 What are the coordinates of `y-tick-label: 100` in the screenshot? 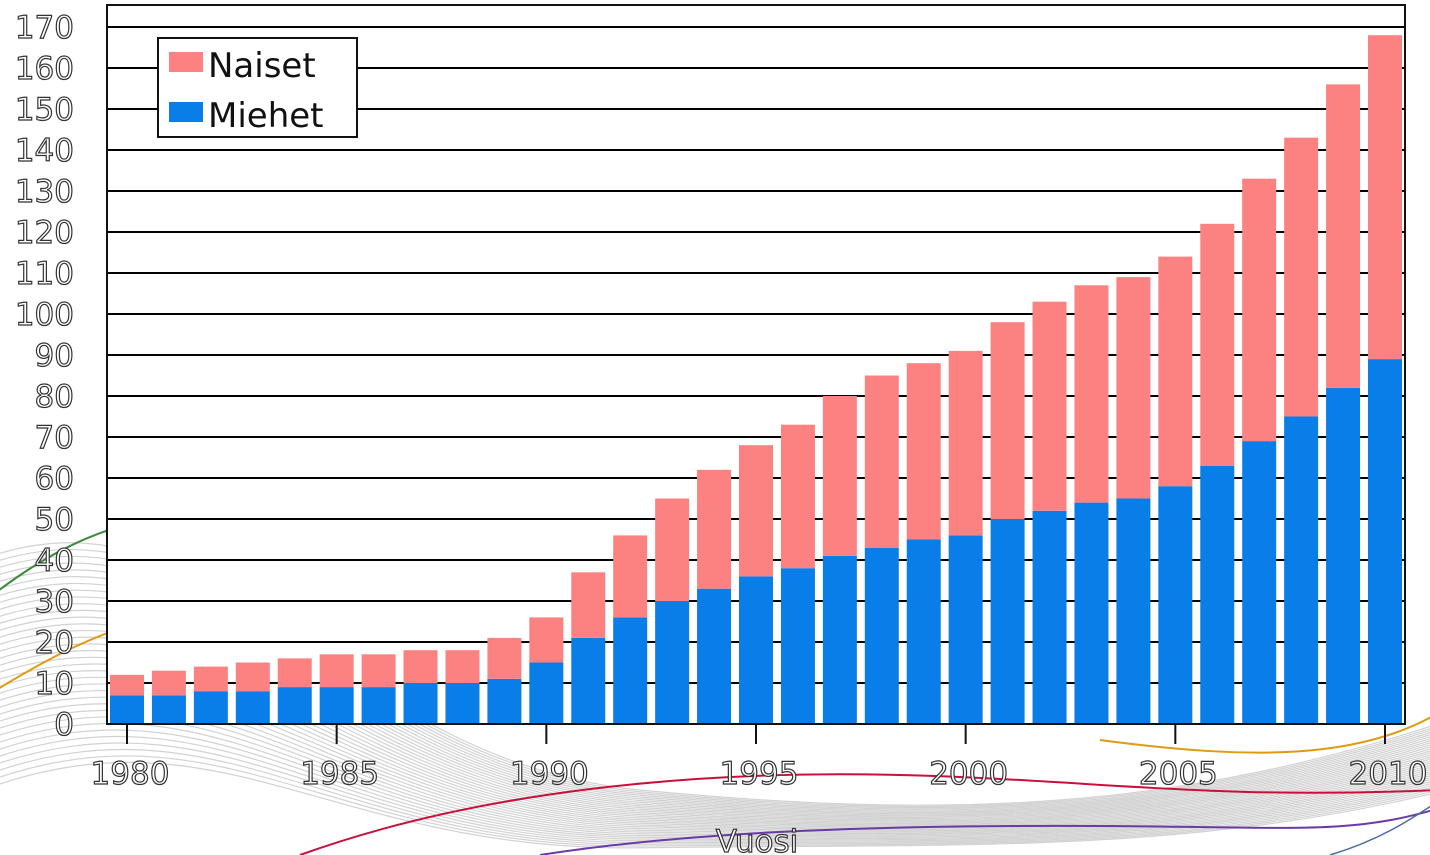 It's located at (44, 315).